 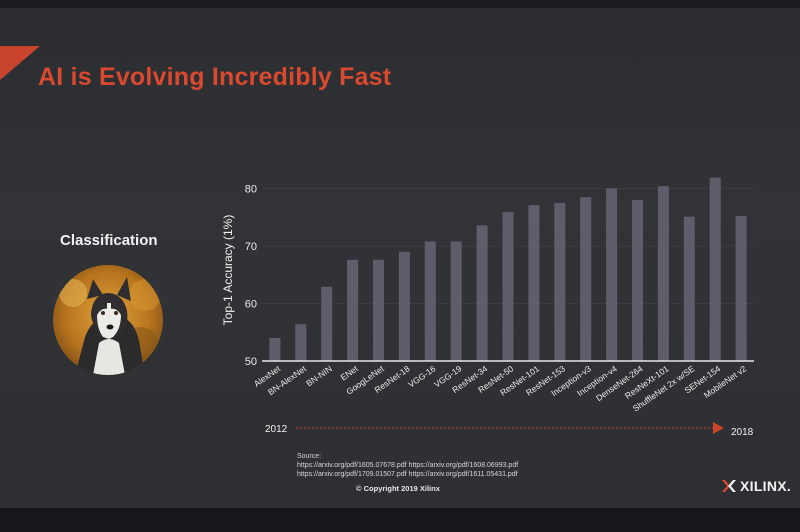 What do you see at coordinates (400, 520) in the screenshot?
I see `screen-bottom-strip` at bounding box center [400, 520].